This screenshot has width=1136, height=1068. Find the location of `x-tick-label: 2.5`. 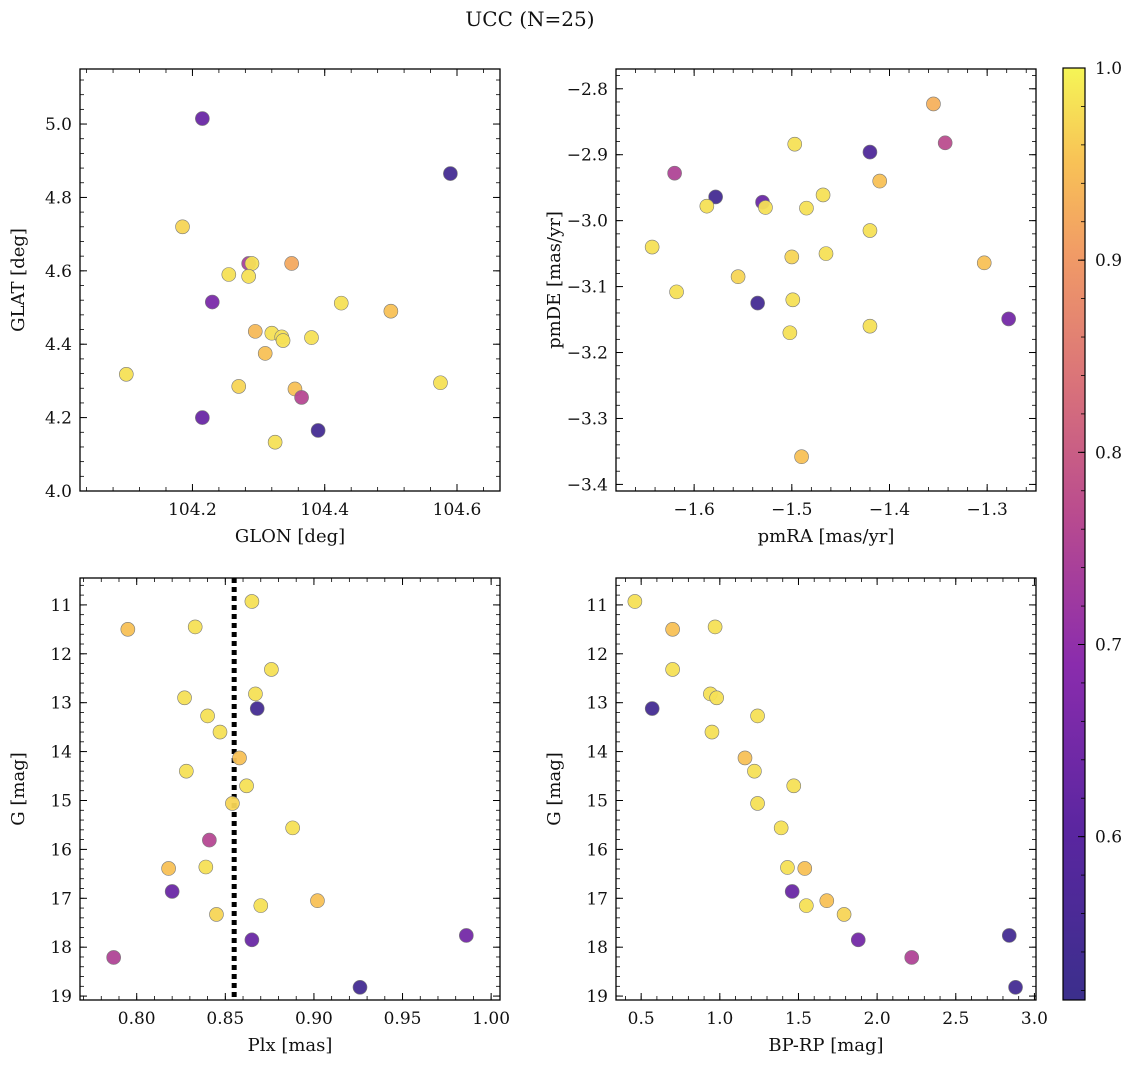

x-tick-label: 2.5 is located at coordinates (955, 1019).